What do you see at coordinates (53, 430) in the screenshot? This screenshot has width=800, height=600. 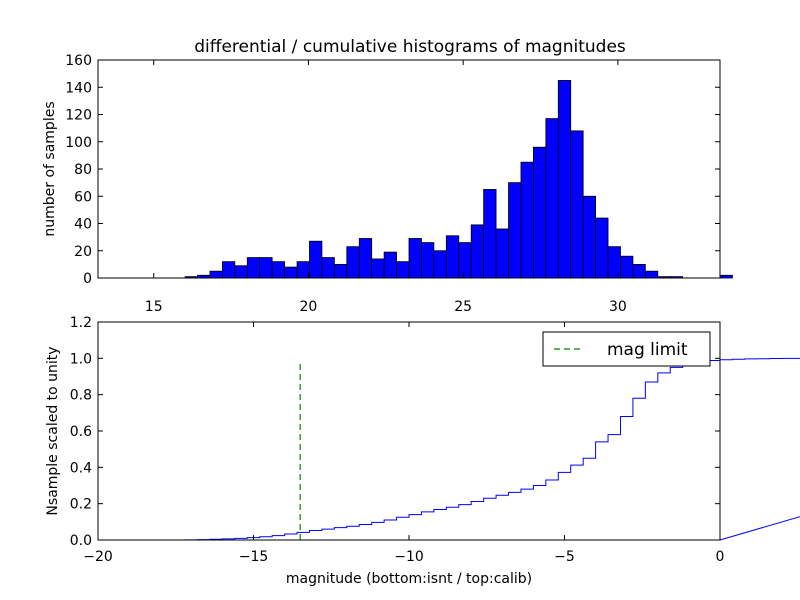 I see `bottom-cumulative-ylabel: Nsample scaled to unity` at bounding box center [53, 430].